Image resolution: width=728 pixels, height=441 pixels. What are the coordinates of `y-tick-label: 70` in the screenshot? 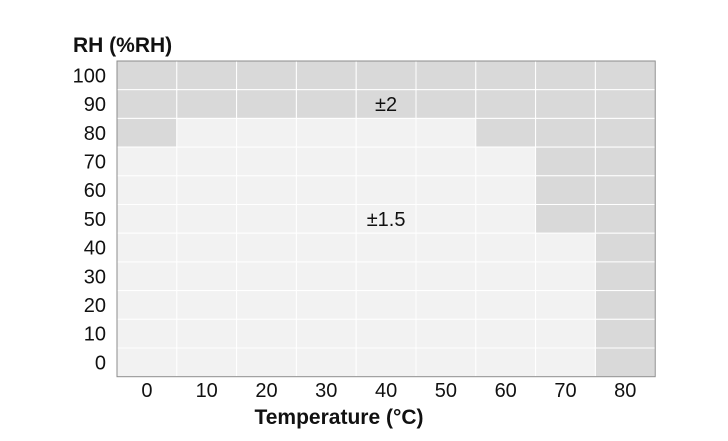 It's located at (95, 162).